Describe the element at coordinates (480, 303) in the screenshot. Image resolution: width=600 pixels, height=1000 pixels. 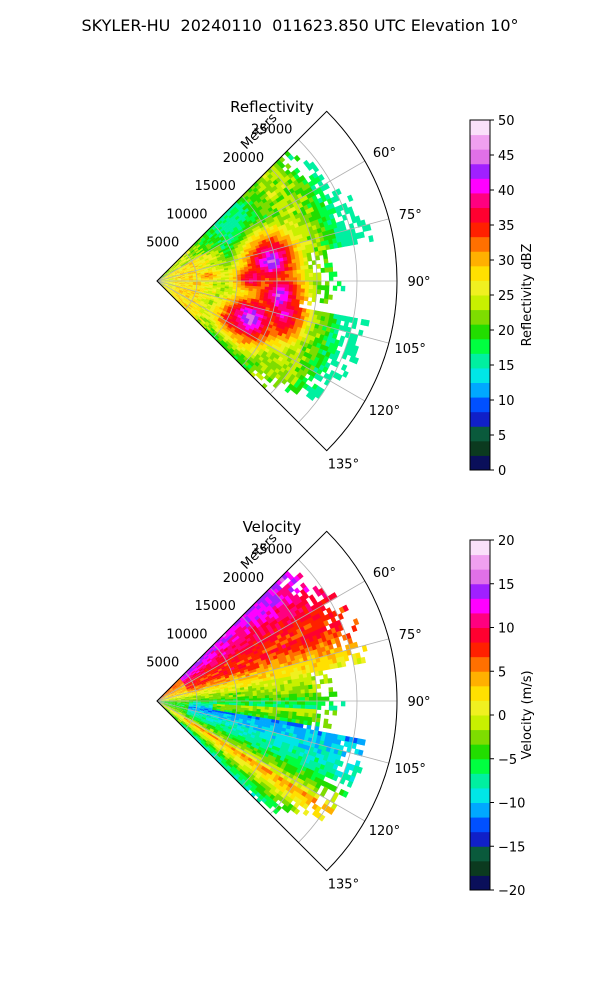
I see `colorbar-segment` at that location.